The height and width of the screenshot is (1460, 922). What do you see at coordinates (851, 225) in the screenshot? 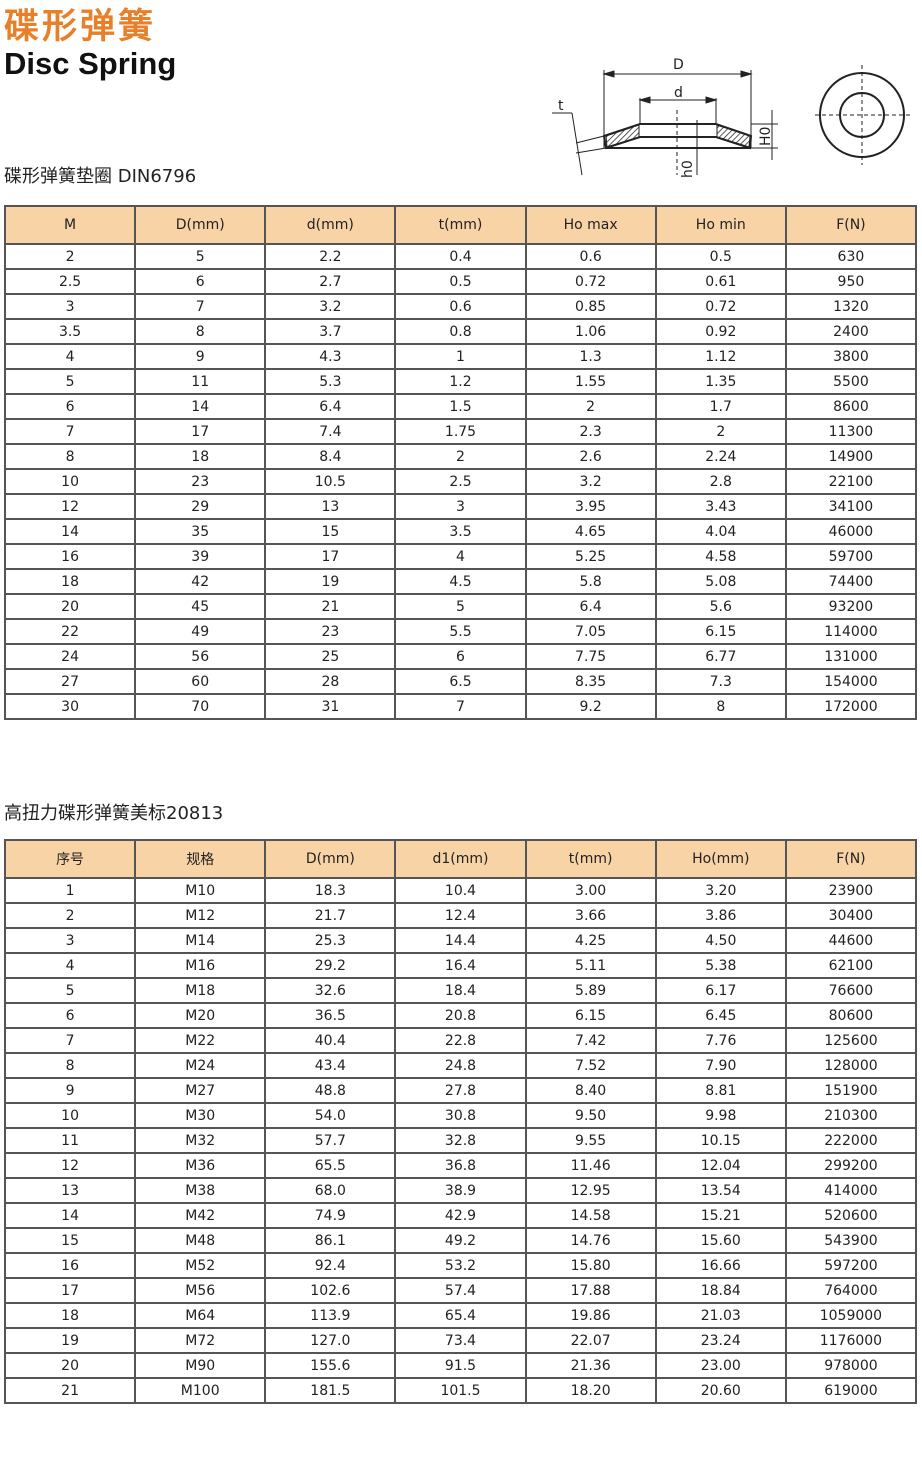
I see `column-header: F(N)` at bounding box center [851, 225].